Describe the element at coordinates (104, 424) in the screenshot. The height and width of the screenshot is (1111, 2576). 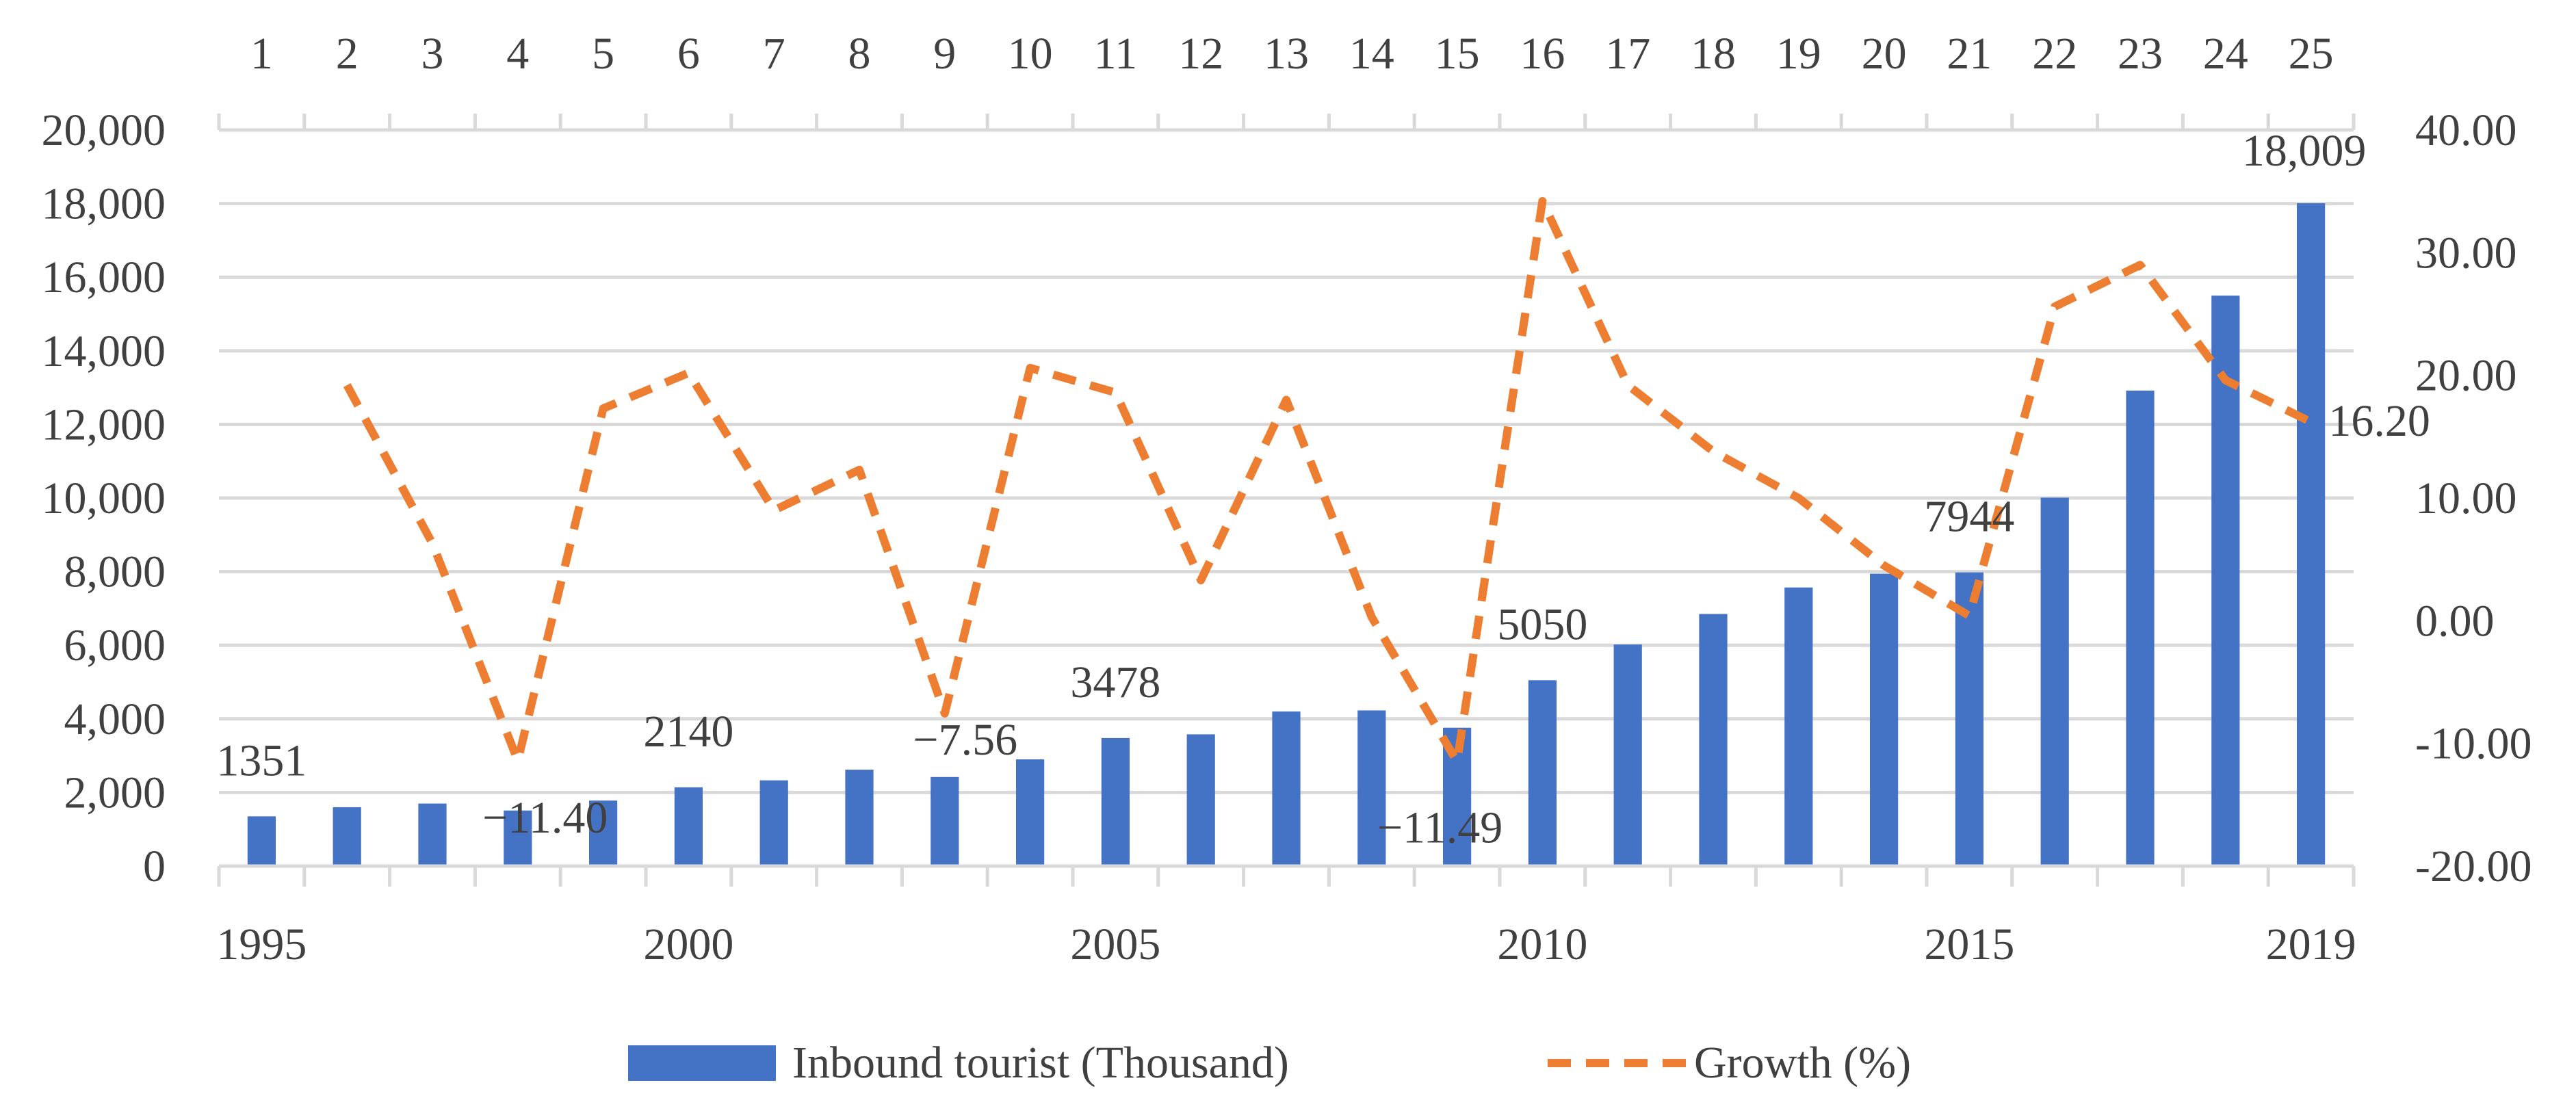
I see `left-axis-tick-label: 12,000` at that location.